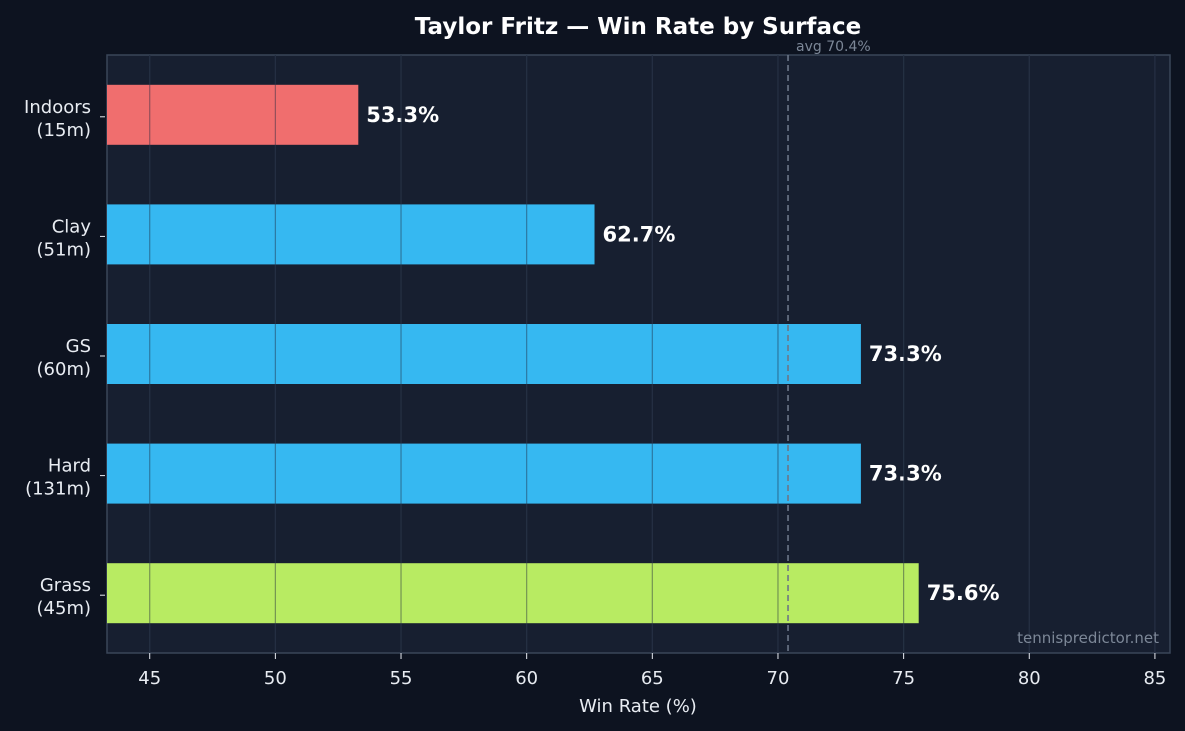 The width and height of the screenshot is (1185, 731). What do you see at coordinates (484, 354) in the screenshot?
I see `bar-gs` at bounding box center [484, 354].